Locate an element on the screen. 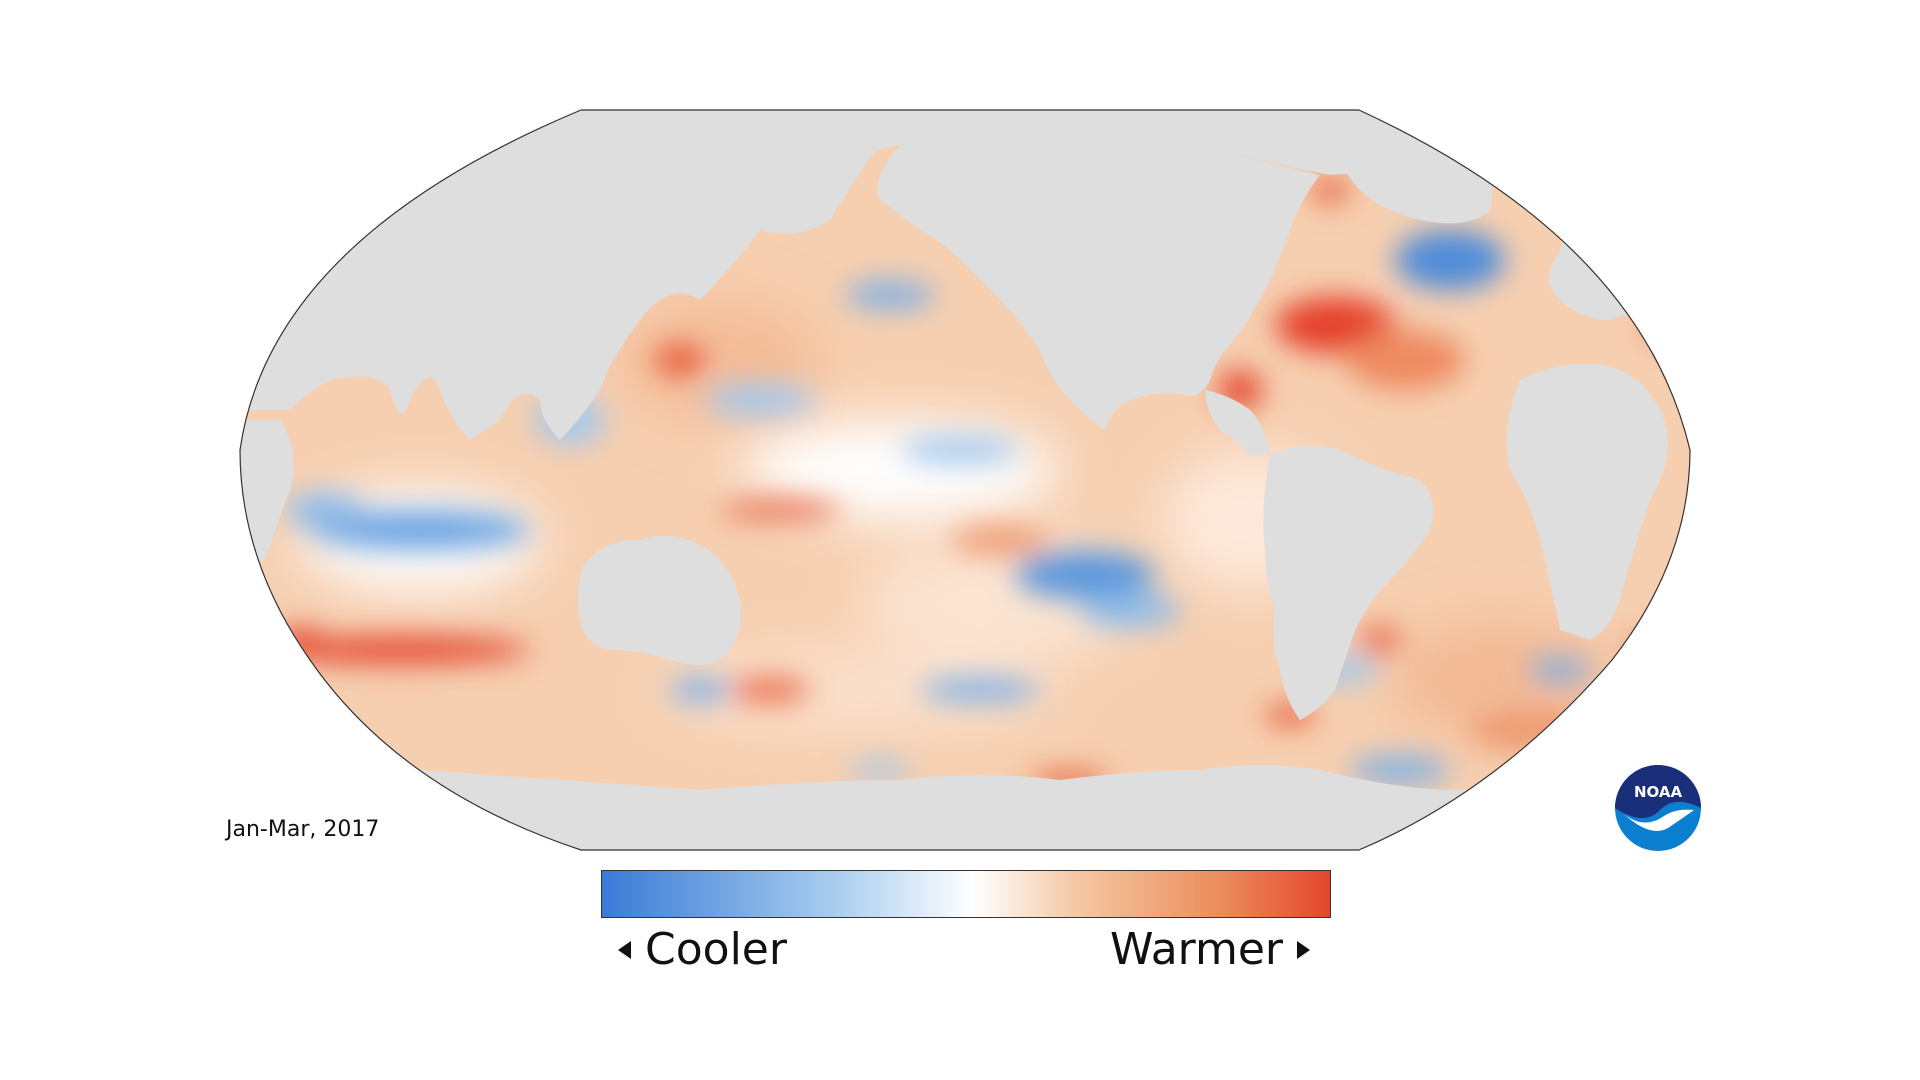 The height and width of the screenshot is (1080, 1920). legend-cooler: Cooler is located at coordinates (702, 949).